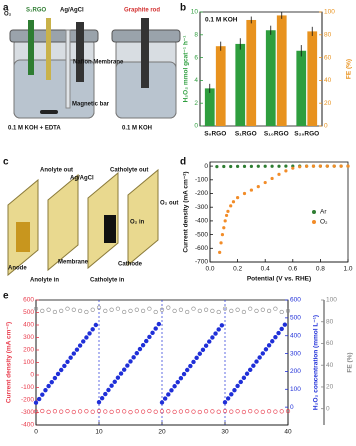 The width and height of the screenshot is (356, 446). Describe the element at coordinates (279, 279) in the screenshot. I see `axis-title: Potential (V vs. RHE)` at that location.